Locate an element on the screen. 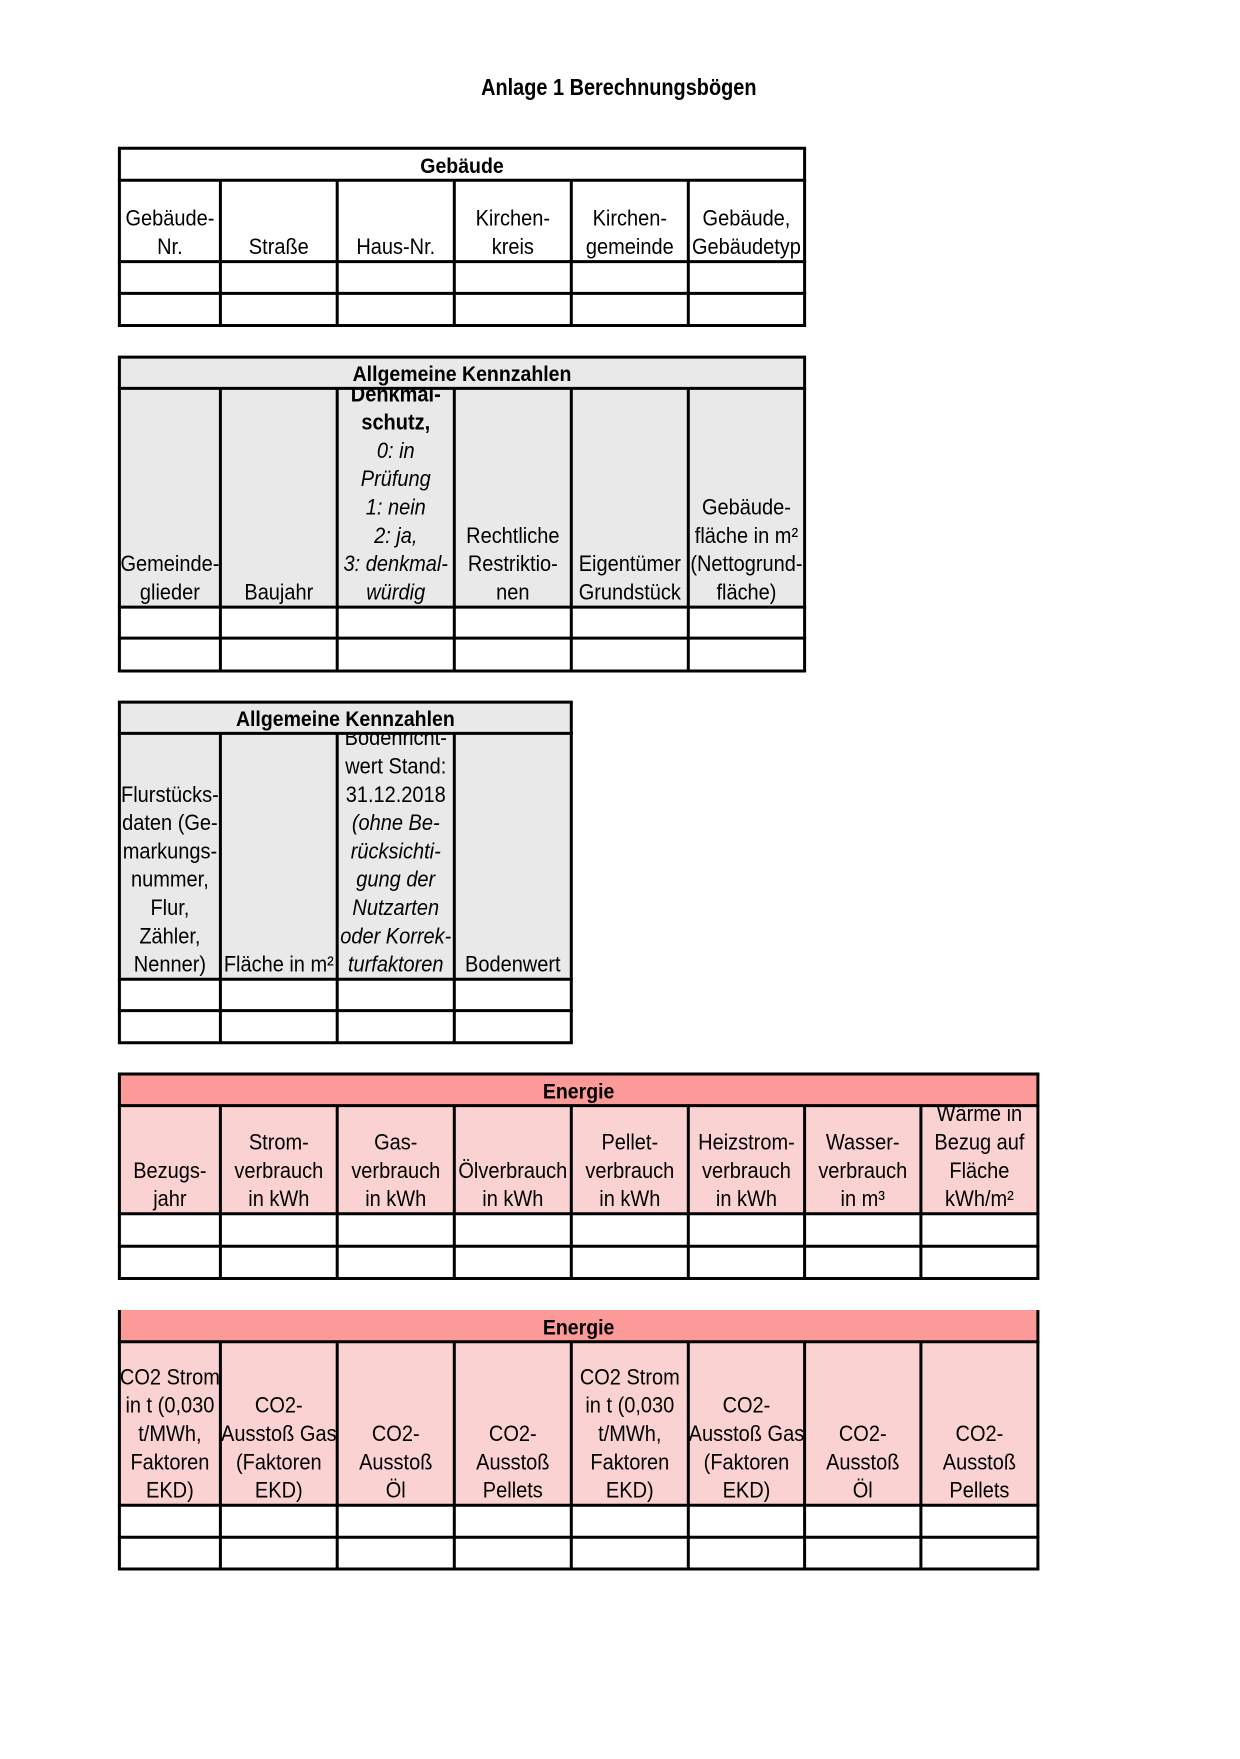  svg-text: in m³ is located at coordinates (863, 1199).